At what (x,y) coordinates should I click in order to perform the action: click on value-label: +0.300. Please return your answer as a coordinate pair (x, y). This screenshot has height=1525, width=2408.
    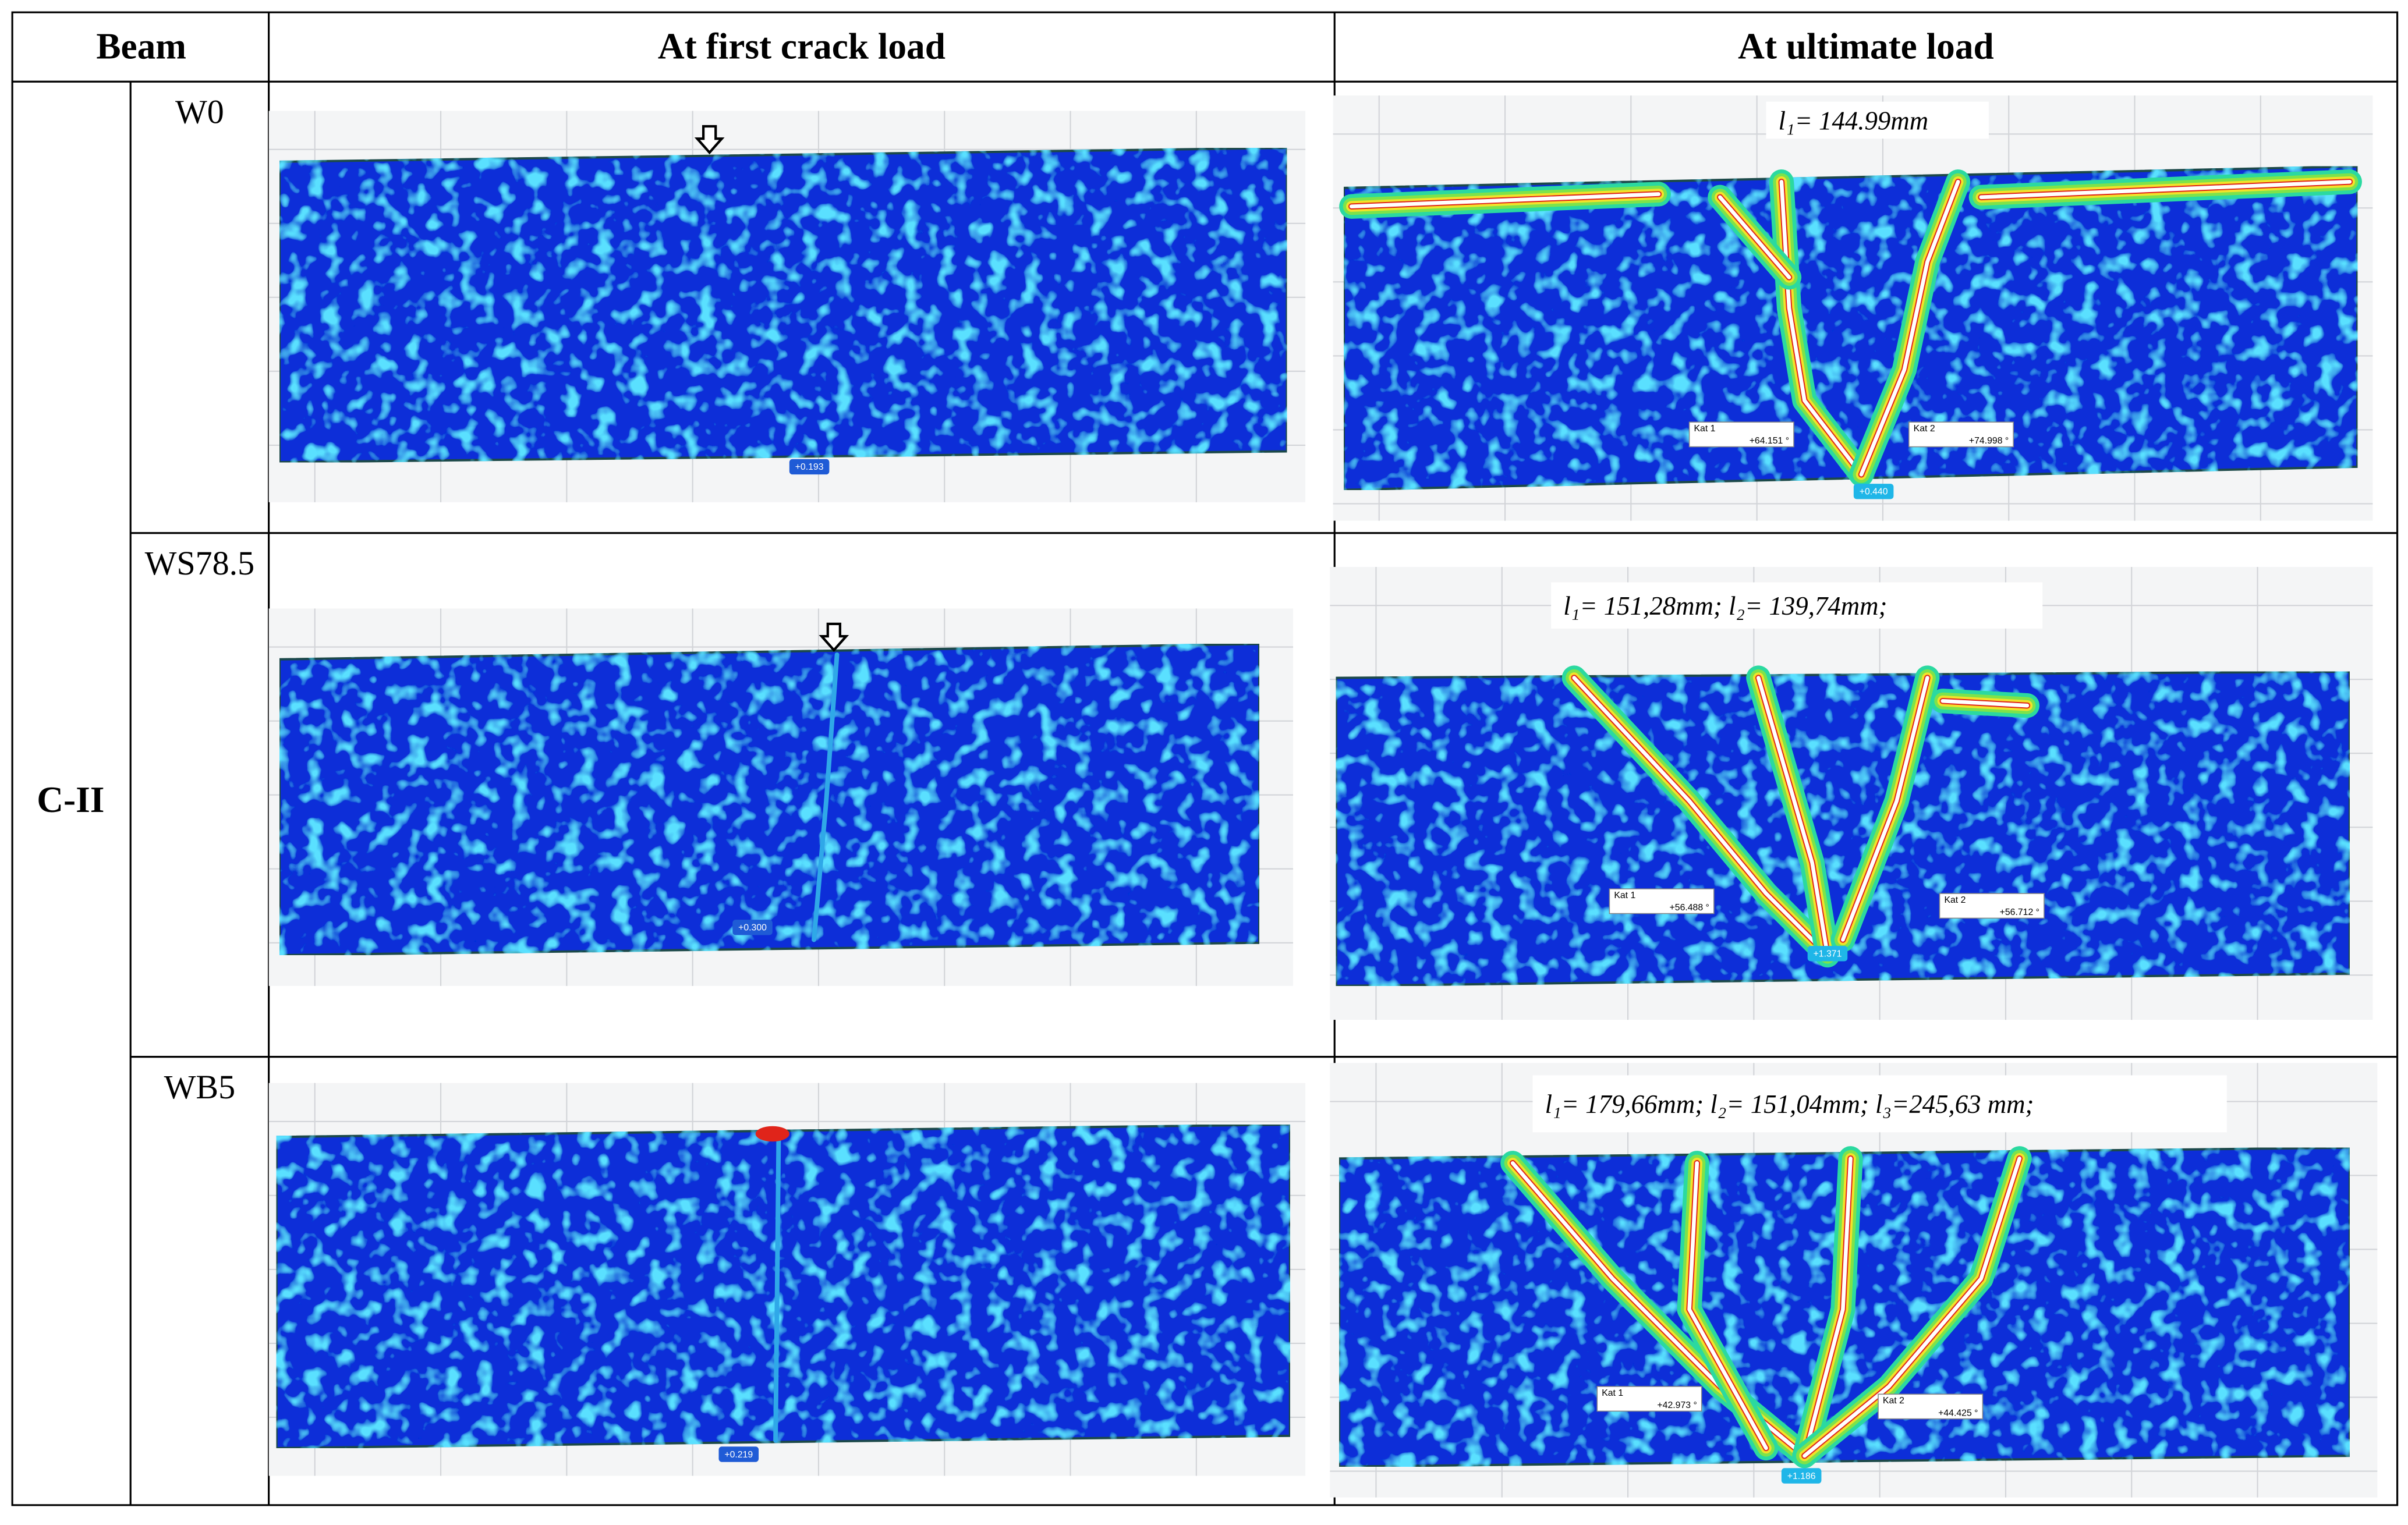
    Looking at the image, I should click on (752, 928).